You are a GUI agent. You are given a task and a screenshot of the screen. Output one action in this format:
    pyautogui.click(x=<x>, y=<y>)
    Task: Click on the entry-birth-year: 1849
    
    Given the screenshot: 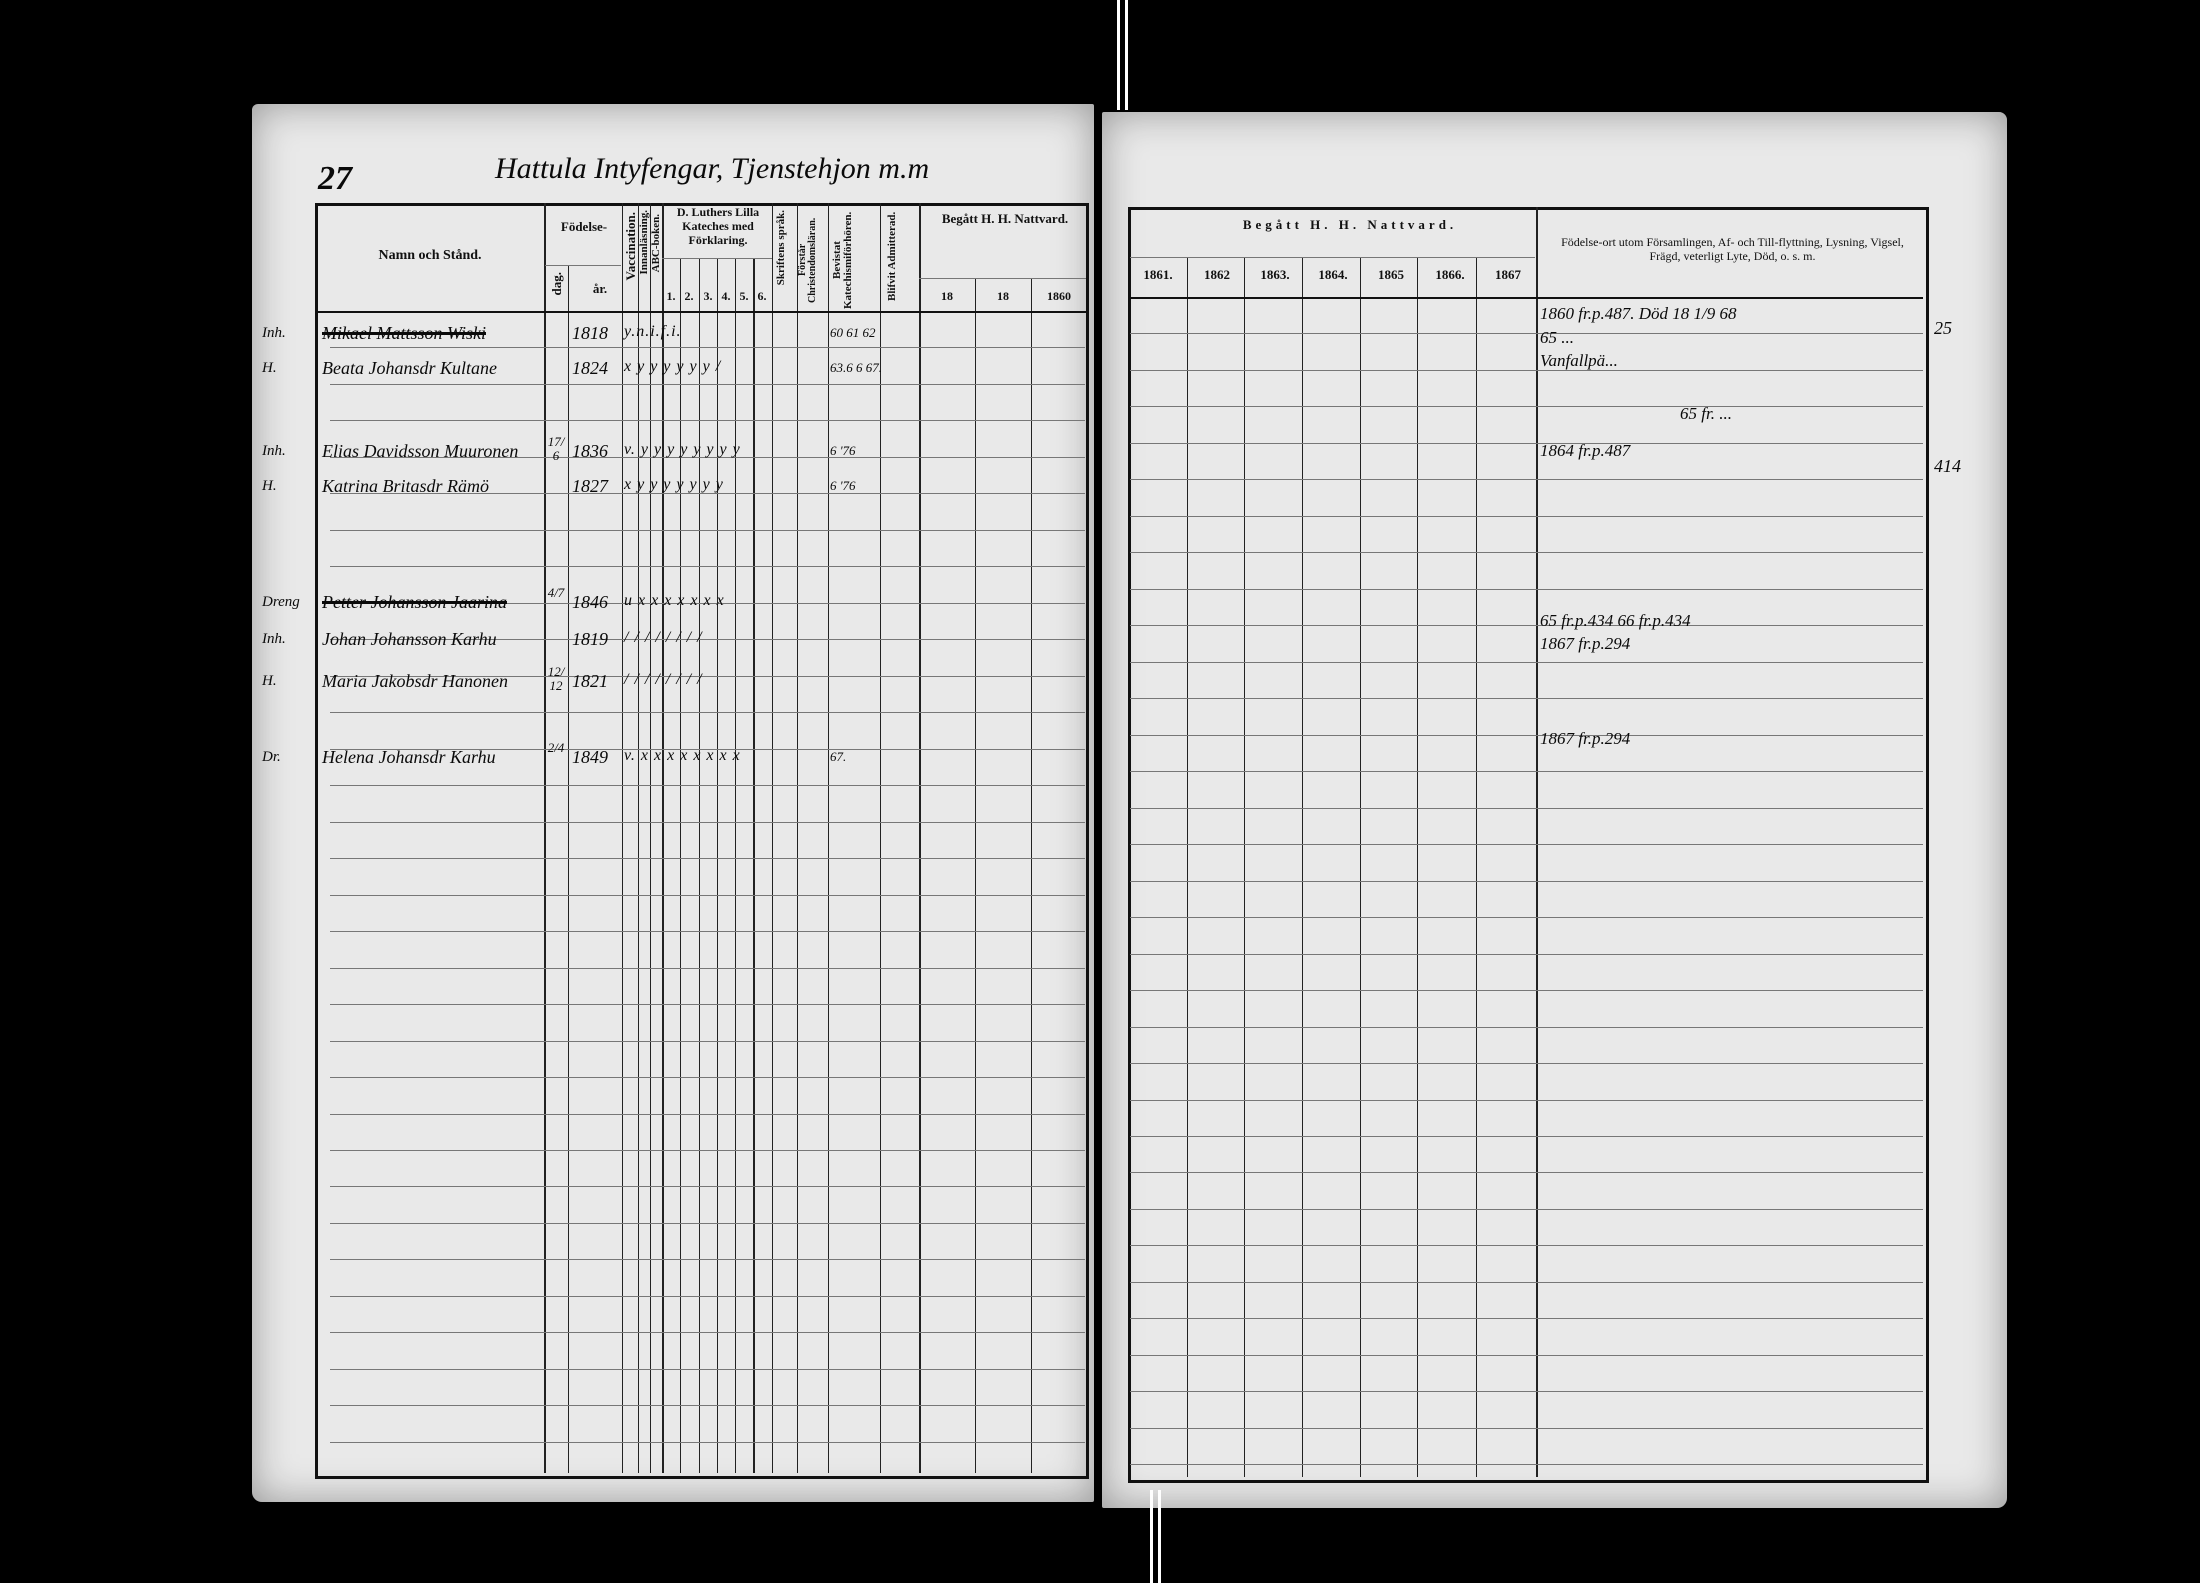 What is the action you would take?
    pyautogui.click(x=590, y=757)
    